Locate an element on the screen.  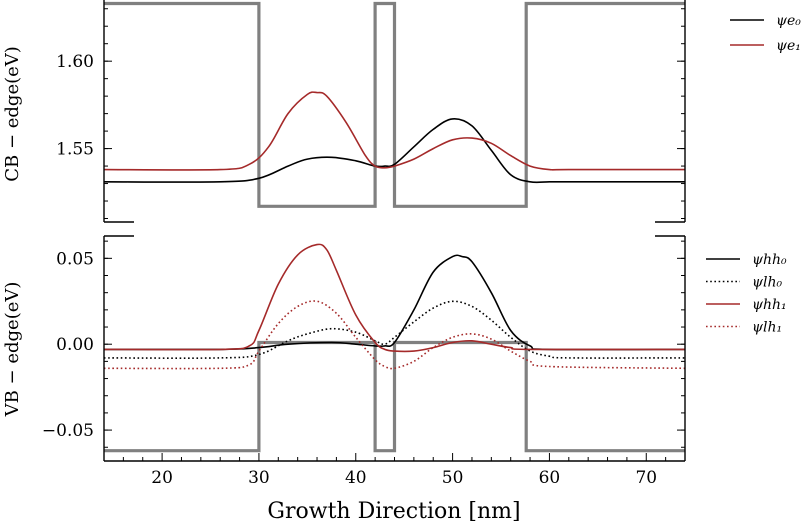
cb-ylabel: CB − edge(eV) is located at coordinates (12, 114).